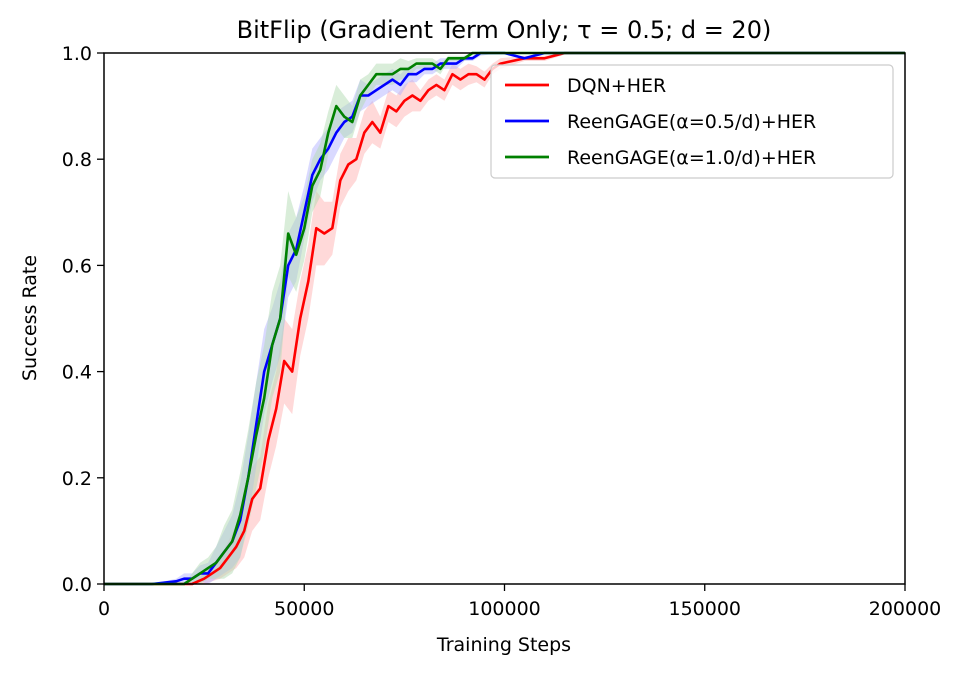 The height and width of the screenshot is (678, 968). Describe the element at coordinates (905, 609) in the screenshot. I see `x-tick-label: 200000` at that location.